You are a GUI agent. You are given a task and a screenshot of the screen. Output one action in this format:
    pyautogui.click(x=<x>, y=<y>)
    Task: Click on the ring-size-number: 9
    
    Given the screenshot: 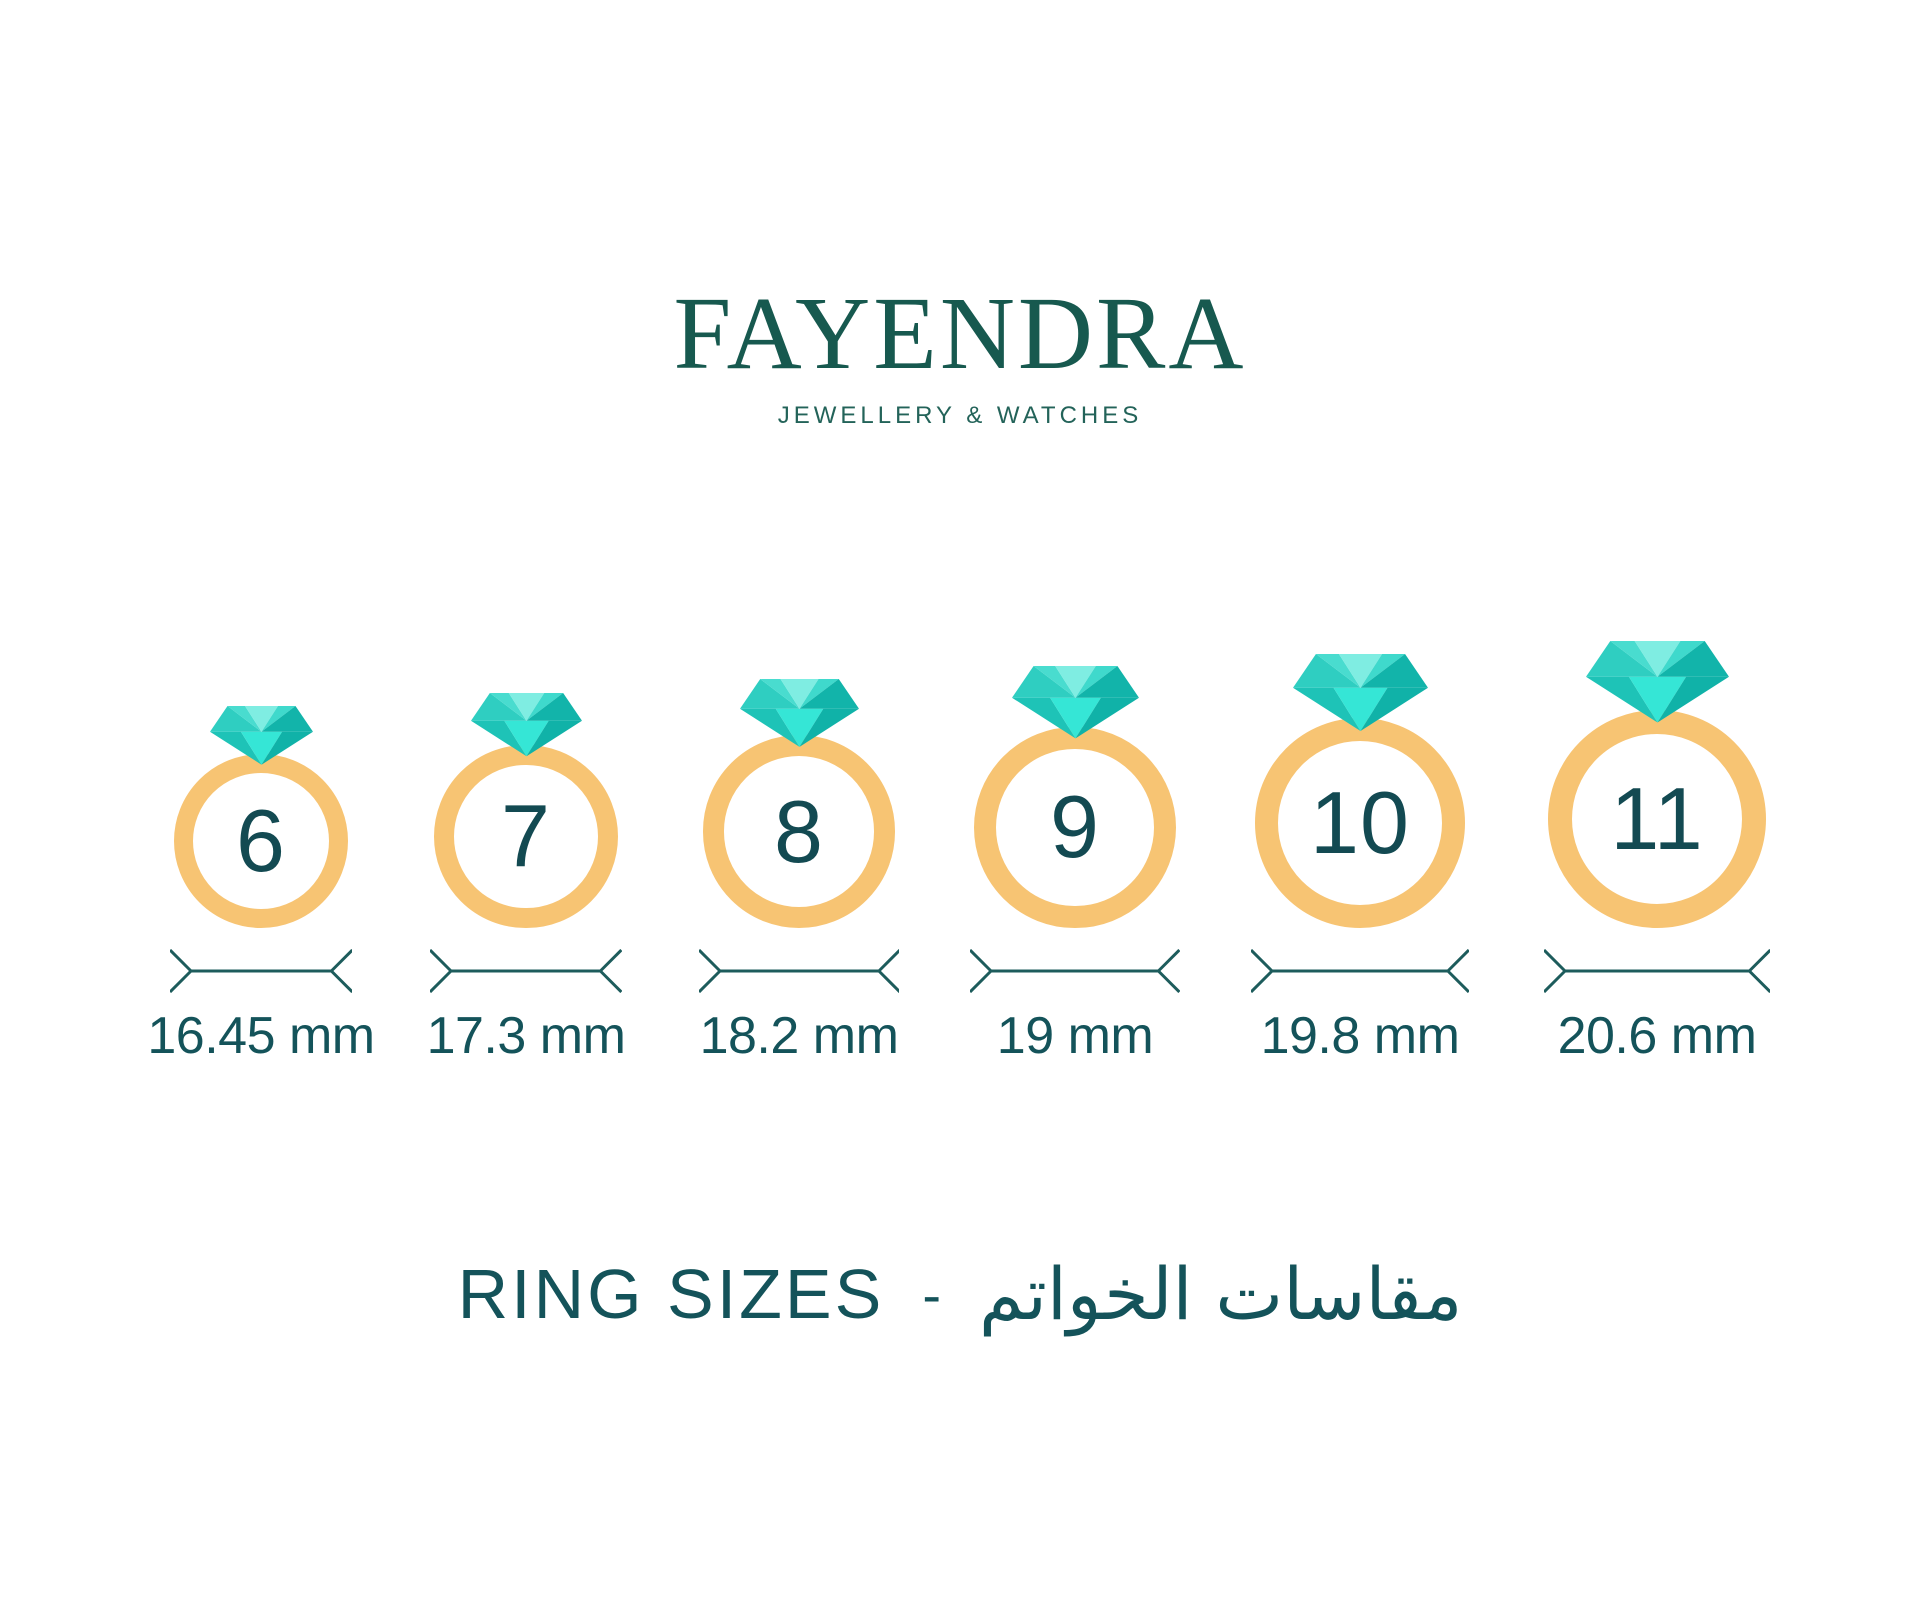 What is the action you would take?
    pyautogui.click(x=1075, y=827)
    